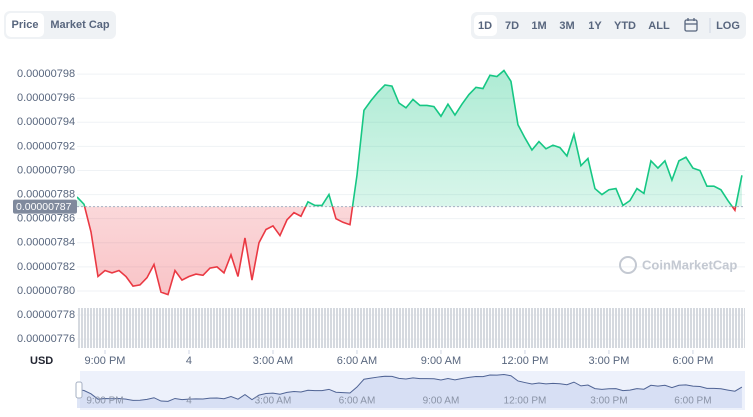  I want to click on navigator-tick-label: 12:00 PM, so click(525, 401).